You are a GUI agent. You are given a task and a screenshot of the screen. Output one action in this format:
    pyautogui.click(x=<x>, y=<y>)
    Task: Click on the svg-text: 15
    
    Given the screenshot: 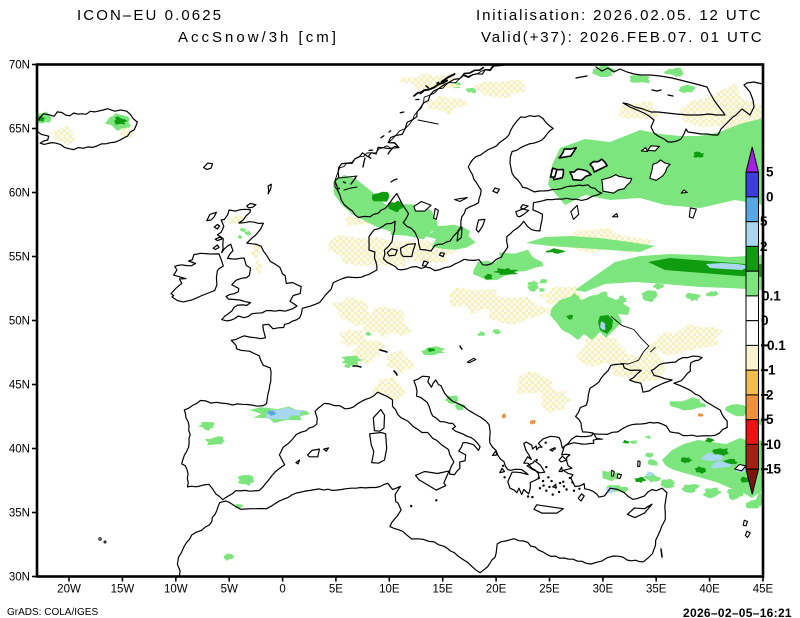 What is the action you would take?
    pyautogui.click(x=774, y=469)
    